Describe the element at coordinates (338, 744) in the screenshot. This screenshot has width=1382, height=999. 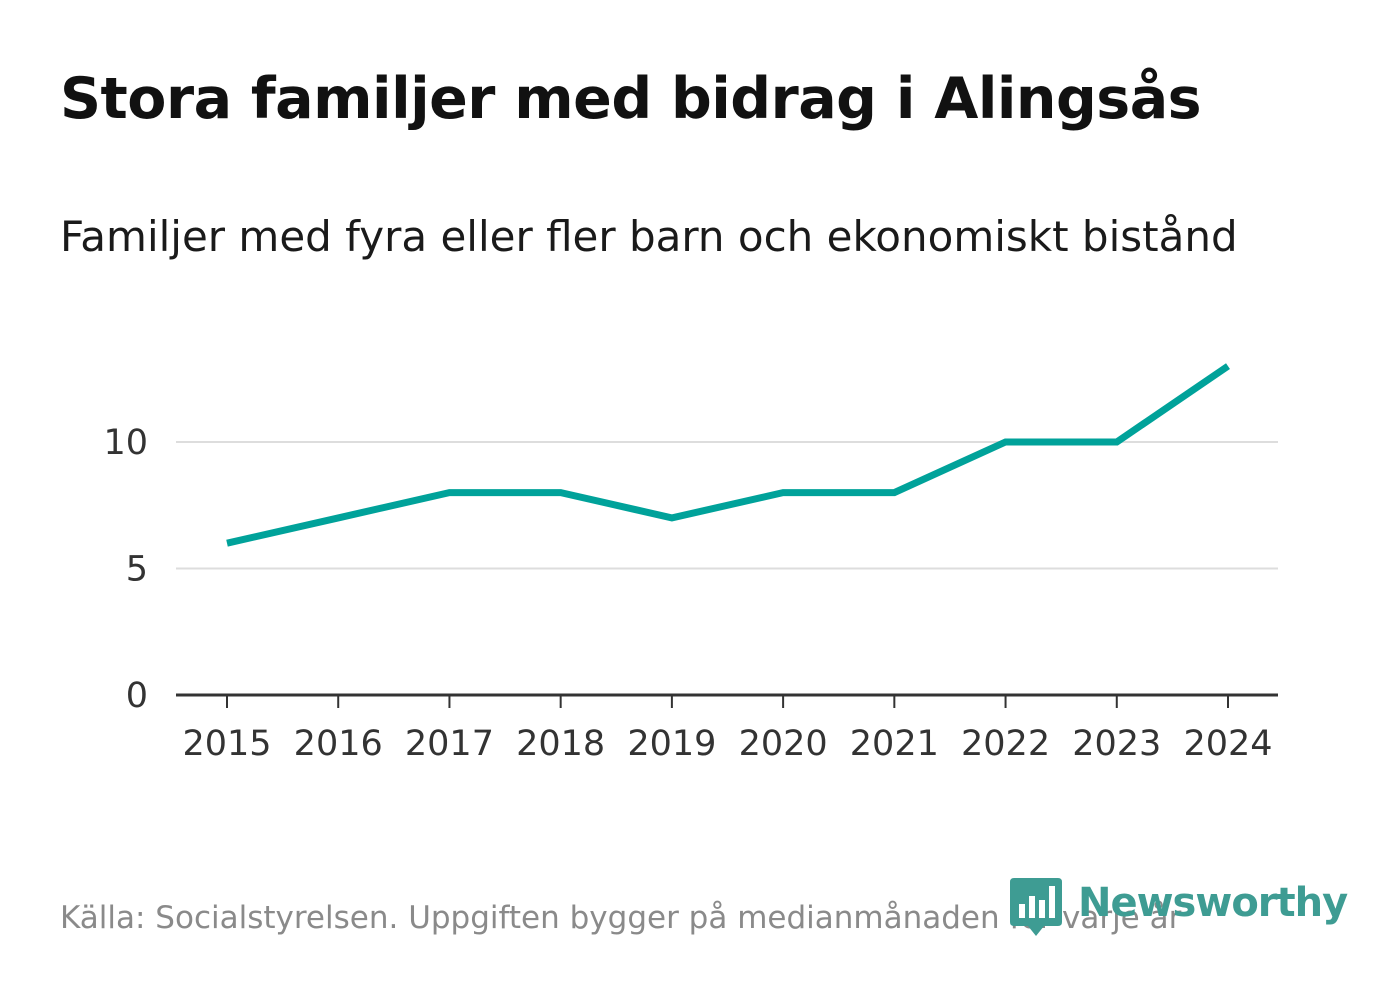
I see `x-tick-label-2016: 2016` at that location.